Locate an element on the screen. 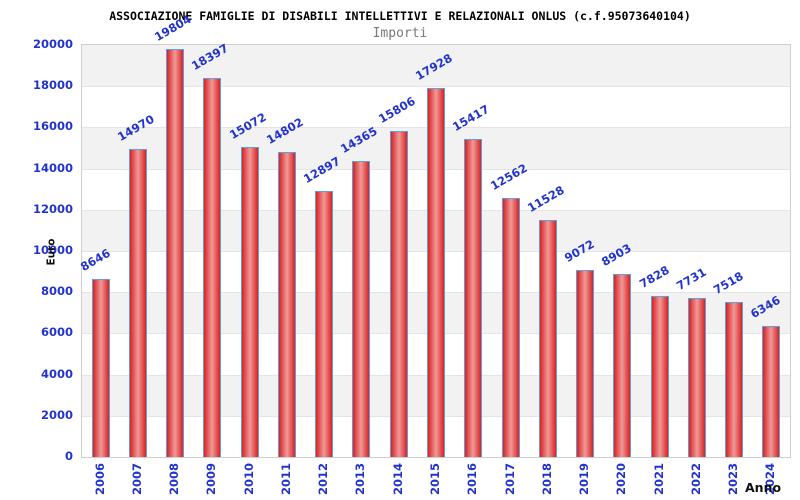  x-tick-label-text: 2006 is located at coordinates (99, 479).